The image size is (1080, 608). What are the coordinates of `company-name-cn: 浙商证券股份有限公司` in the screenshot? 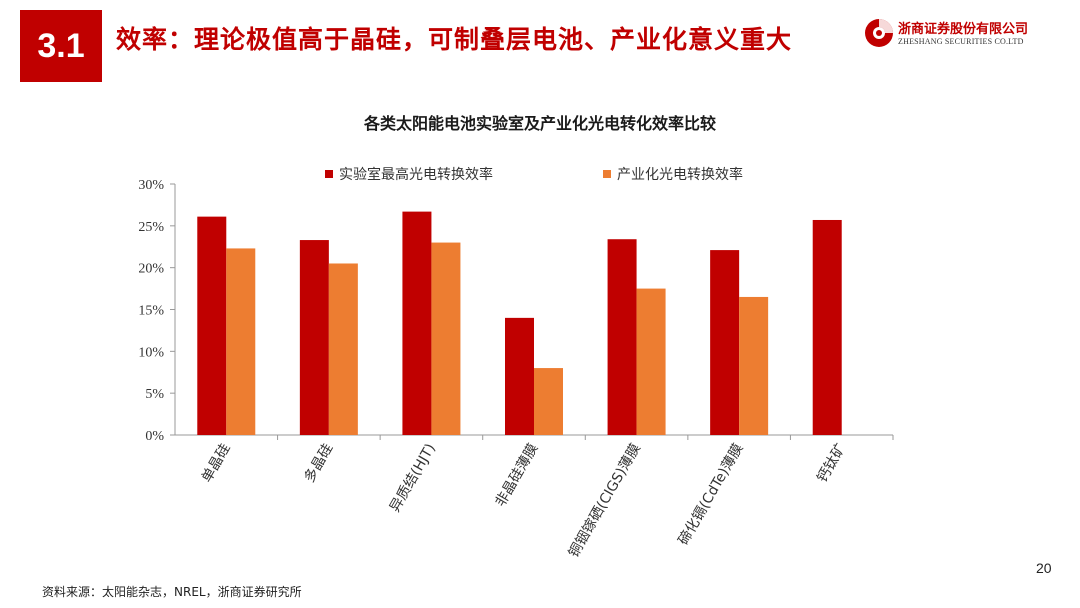 It's located at (963, 29).